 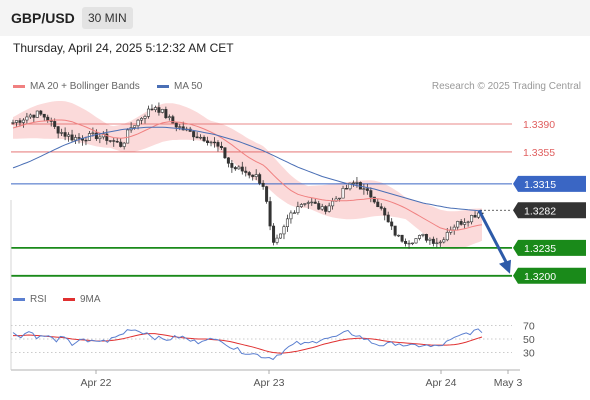 I want to click on level-label-1.3200: 1.3200, so click(x=540, y=277).